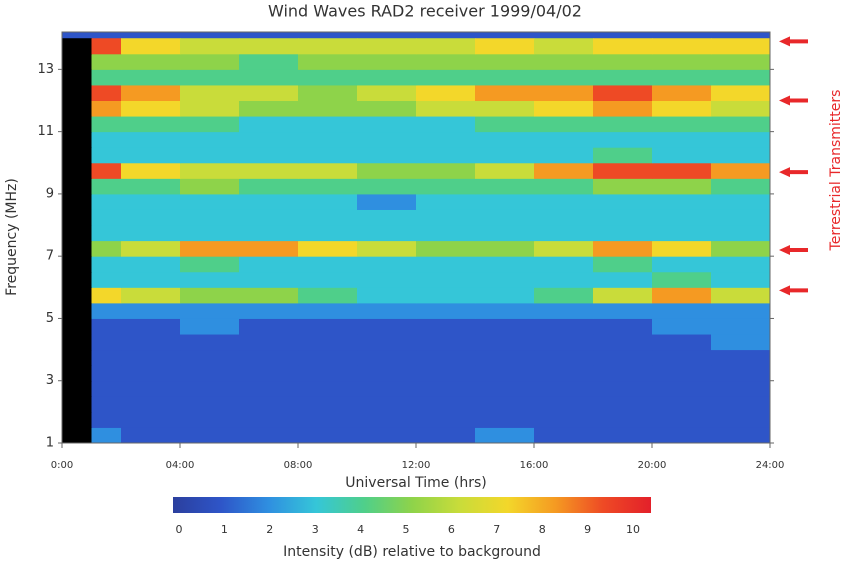  I want to click on y-tick-label: 7, so click(50, 256).